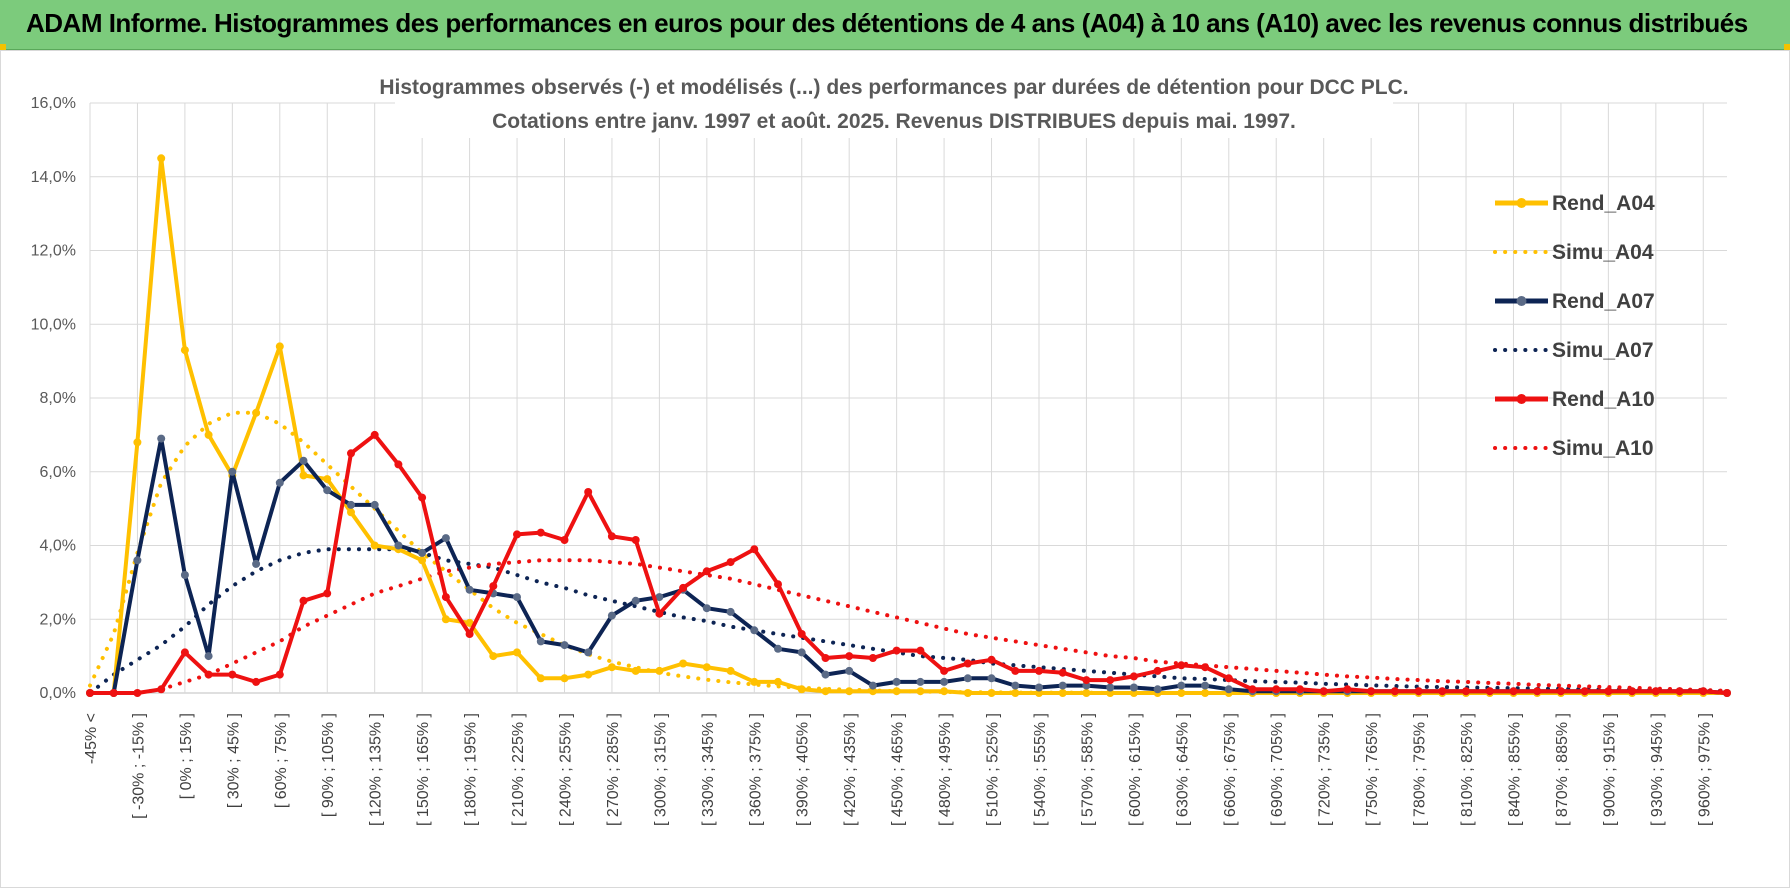 Image resolution: width=1790 pixels, height=888 pixels. Describe the element at coordinates (1603, 301) in the screenshot. I see `legend-label: Rend_A07` at that location.